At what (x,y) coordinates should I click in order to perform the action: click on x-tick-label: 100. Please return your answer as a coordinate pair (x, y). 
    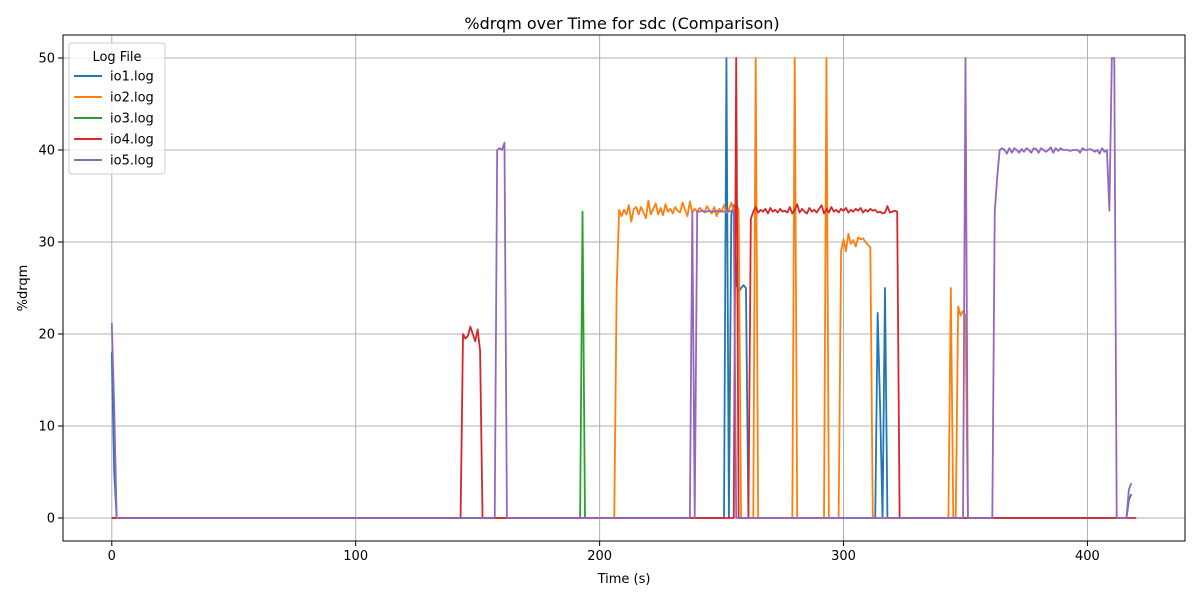
    Looking at the image, I should click on (355, 556).